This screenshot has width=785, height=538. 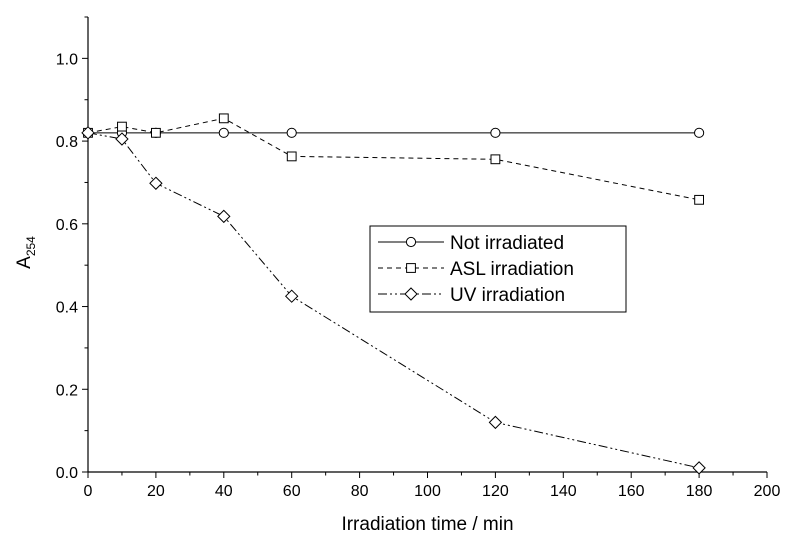 What do you see at coordinates (67, 59) in the screenshot?
I see `y-tick-label: 1.0` at bounding box center [67, 59].